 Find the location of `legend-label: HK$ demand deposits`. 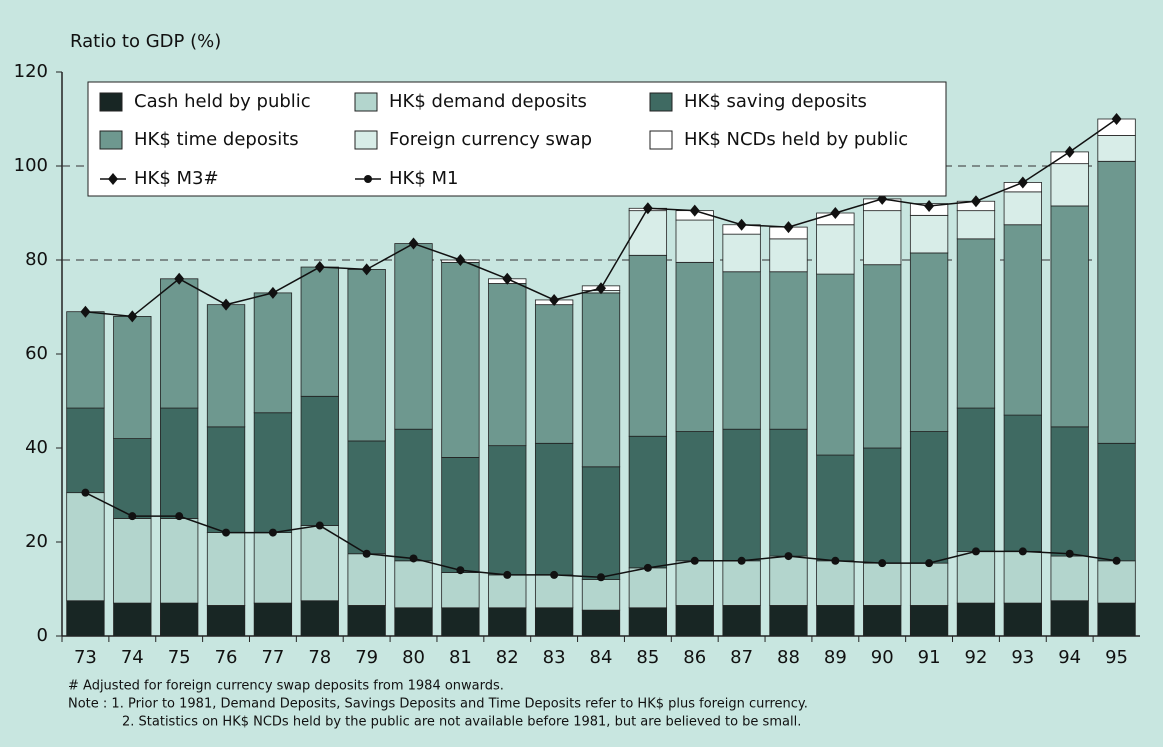

legend-label: HK$ demand deposits is located at coordinates (488, 101).